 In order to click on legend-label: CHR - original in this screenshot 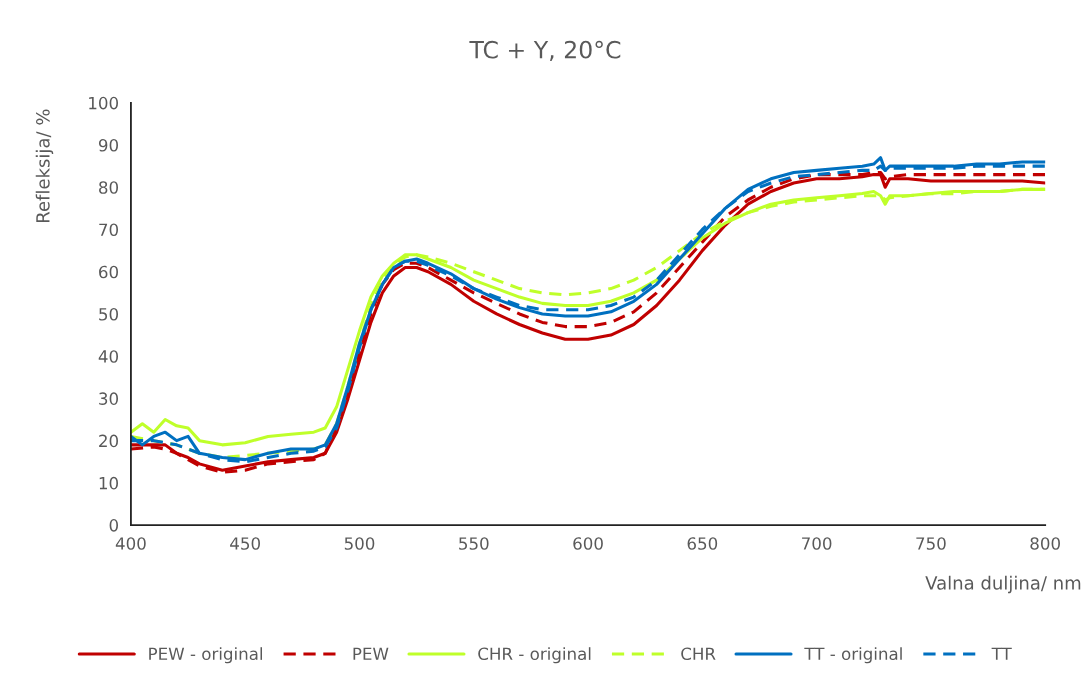, I will do `click(534, 655)`.